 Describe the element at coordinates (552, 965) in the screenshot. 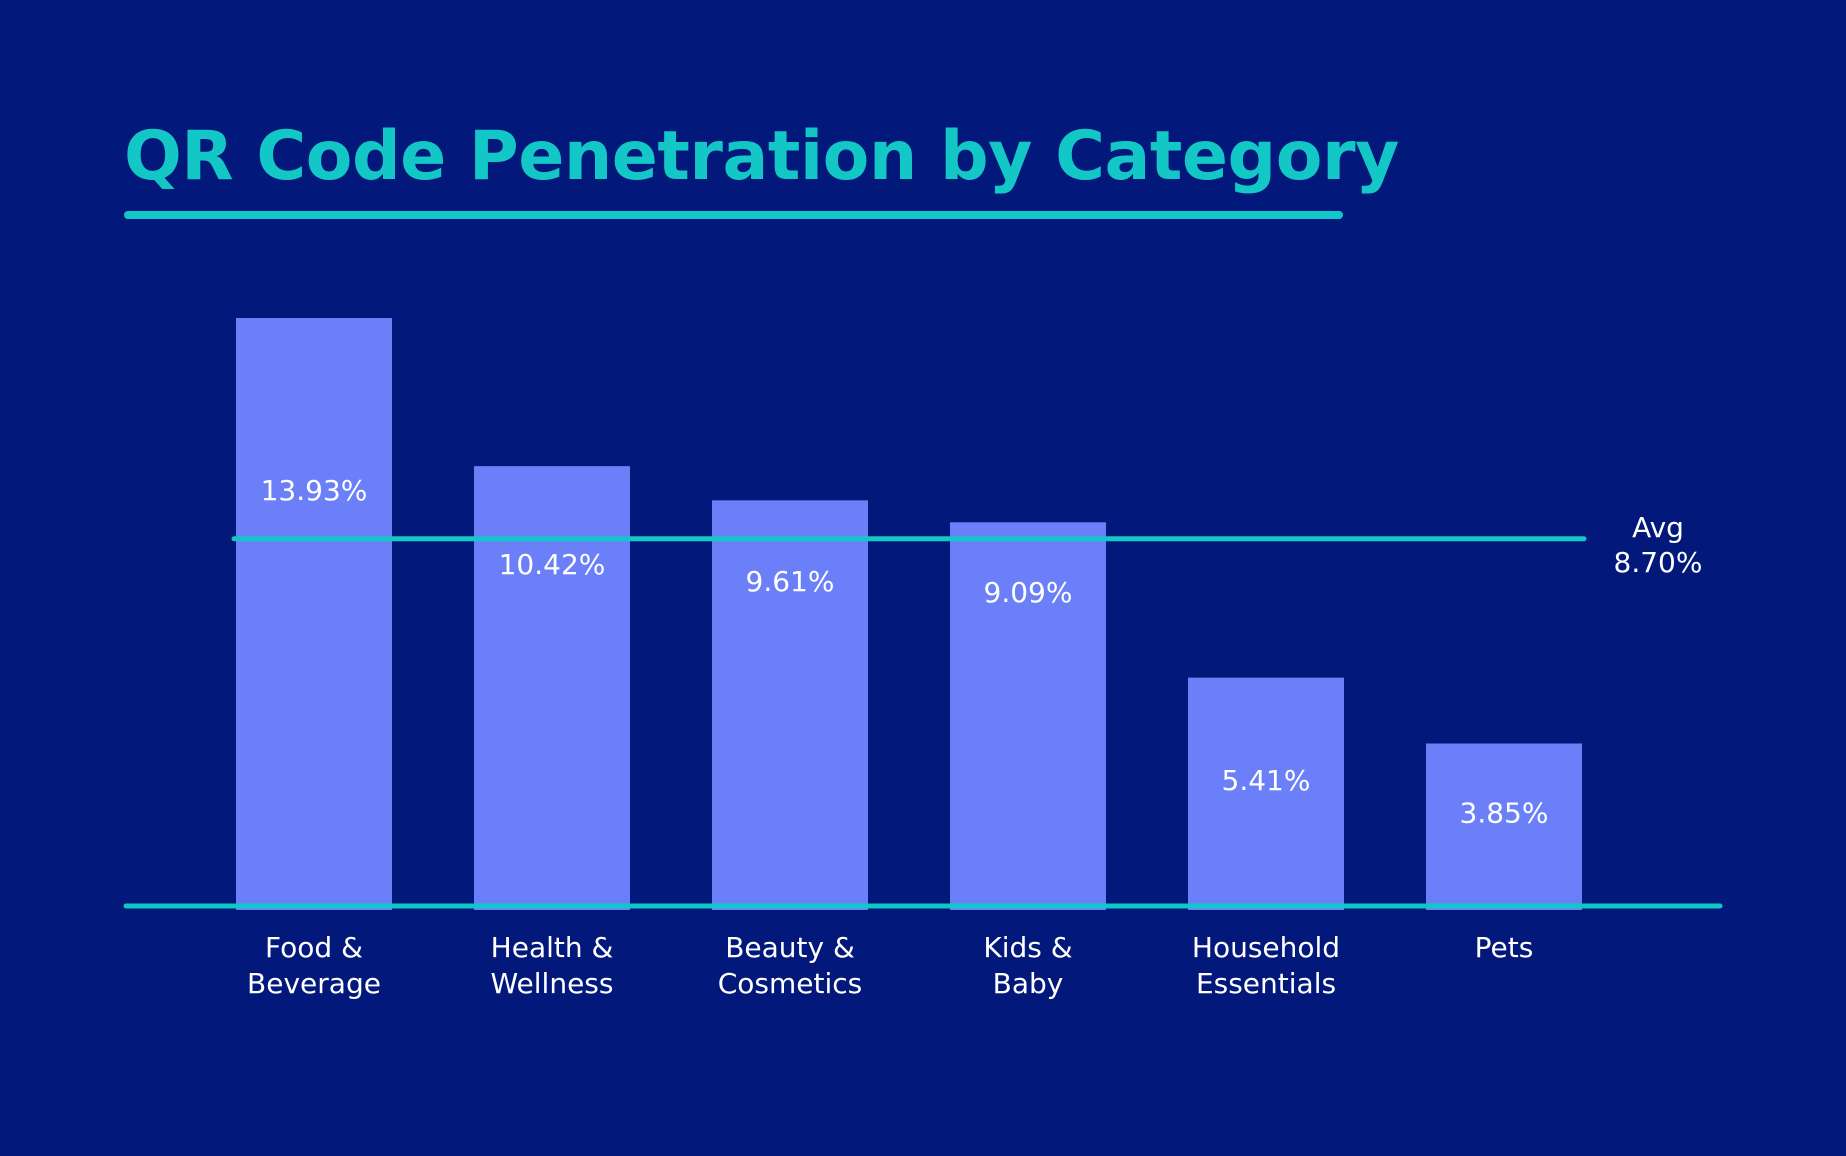

I see `category-label-1: Health & Wellness` at that location.